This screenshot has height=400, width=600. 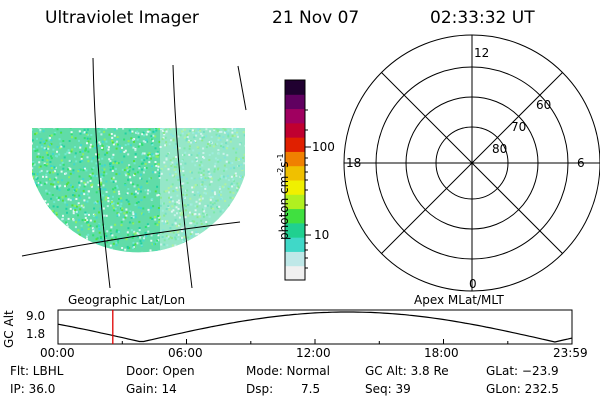 I want to click on altitude-xtick-2359: 23:59, so click(x=570, y=353).